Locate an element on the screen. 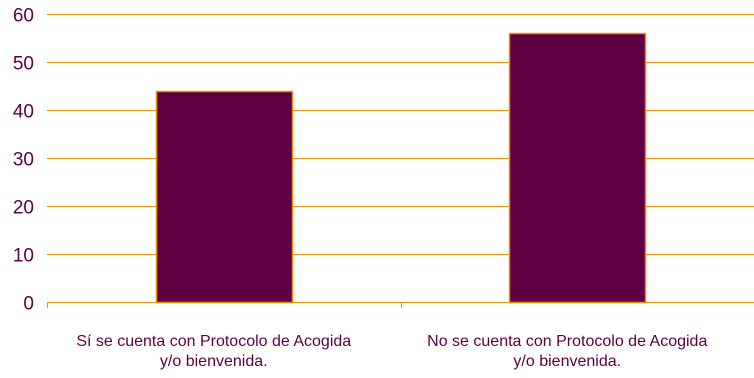 The height and width of the screenshot is (378, 754). y-tick-label: 10 is located at coordinates (23, 256).